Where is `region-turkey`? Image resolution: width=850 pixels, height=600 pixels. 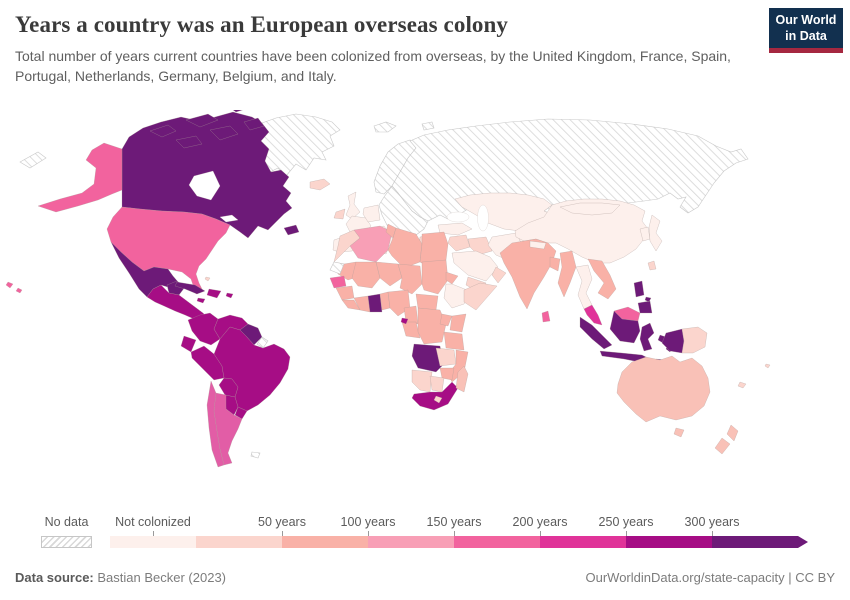
region-turkey is located at coordinates (455, 229).